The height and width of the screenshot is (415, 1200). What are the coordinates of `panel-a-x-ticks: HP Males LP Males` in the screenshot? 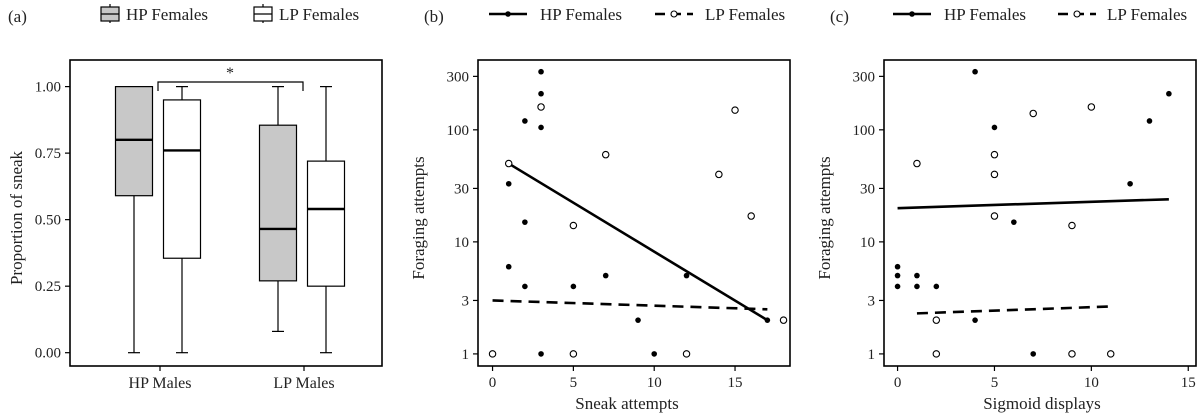 It's located at (232, 379).